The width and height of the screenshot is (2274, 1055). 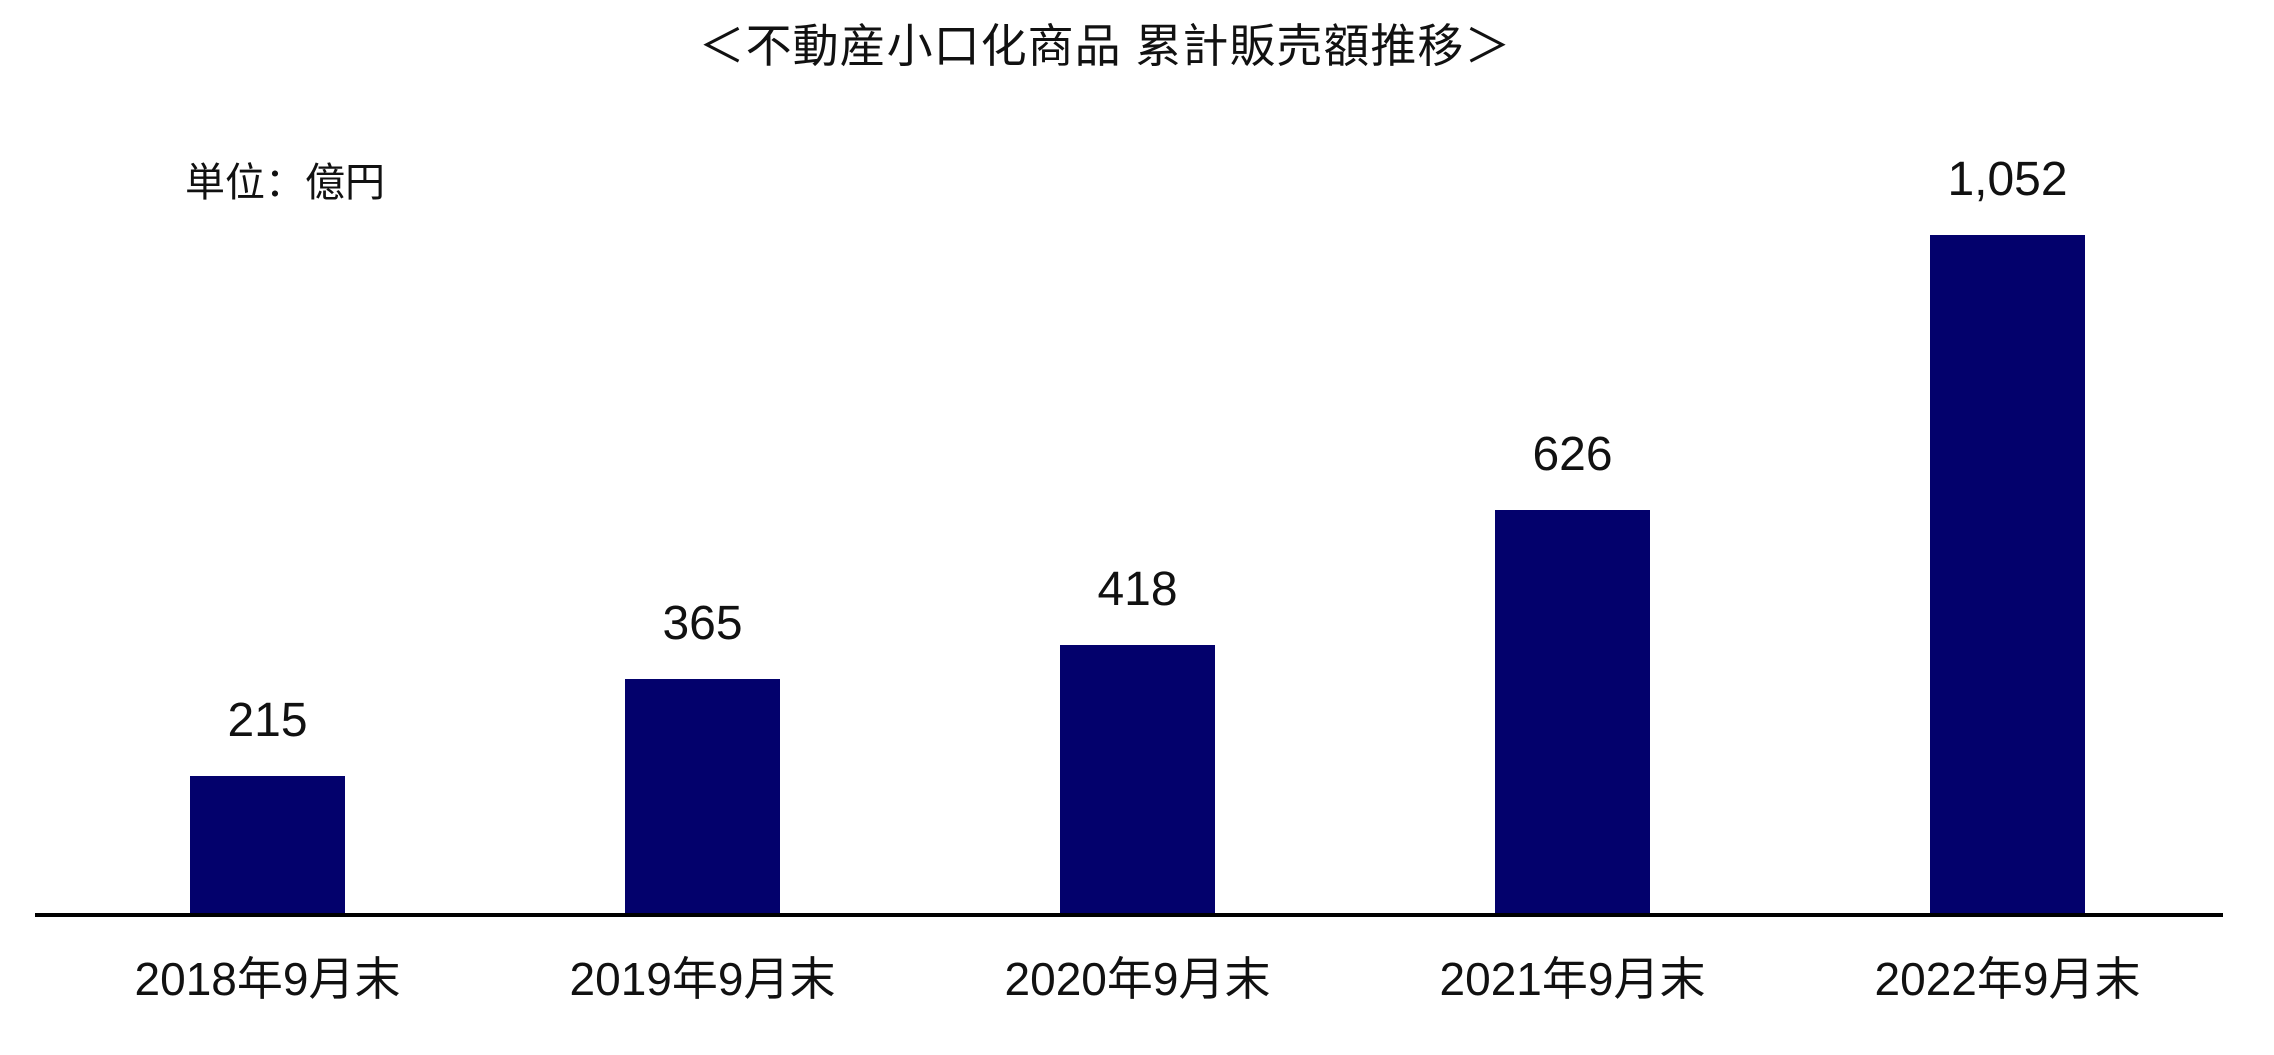 I want to click on x-axis-line, so click(x=1129, y=915).